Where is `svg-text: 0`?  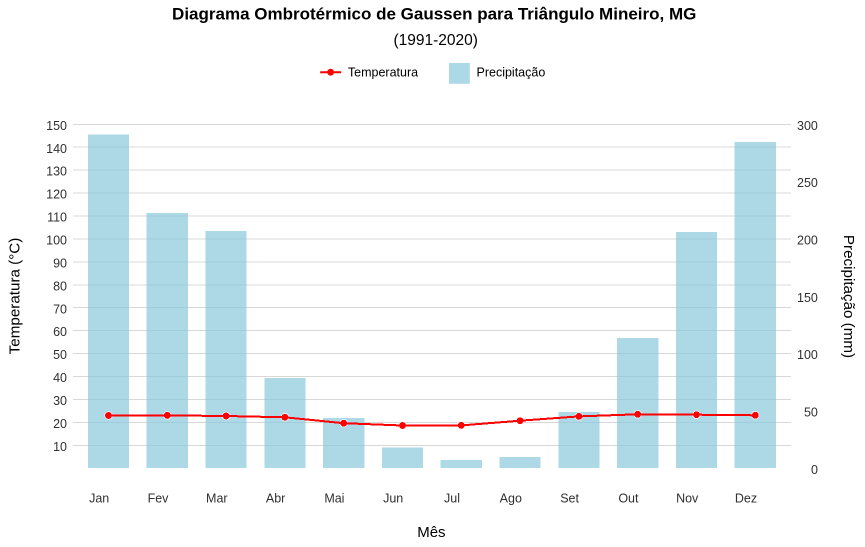
svg-text: 0 is located at coordinates (814, 470).